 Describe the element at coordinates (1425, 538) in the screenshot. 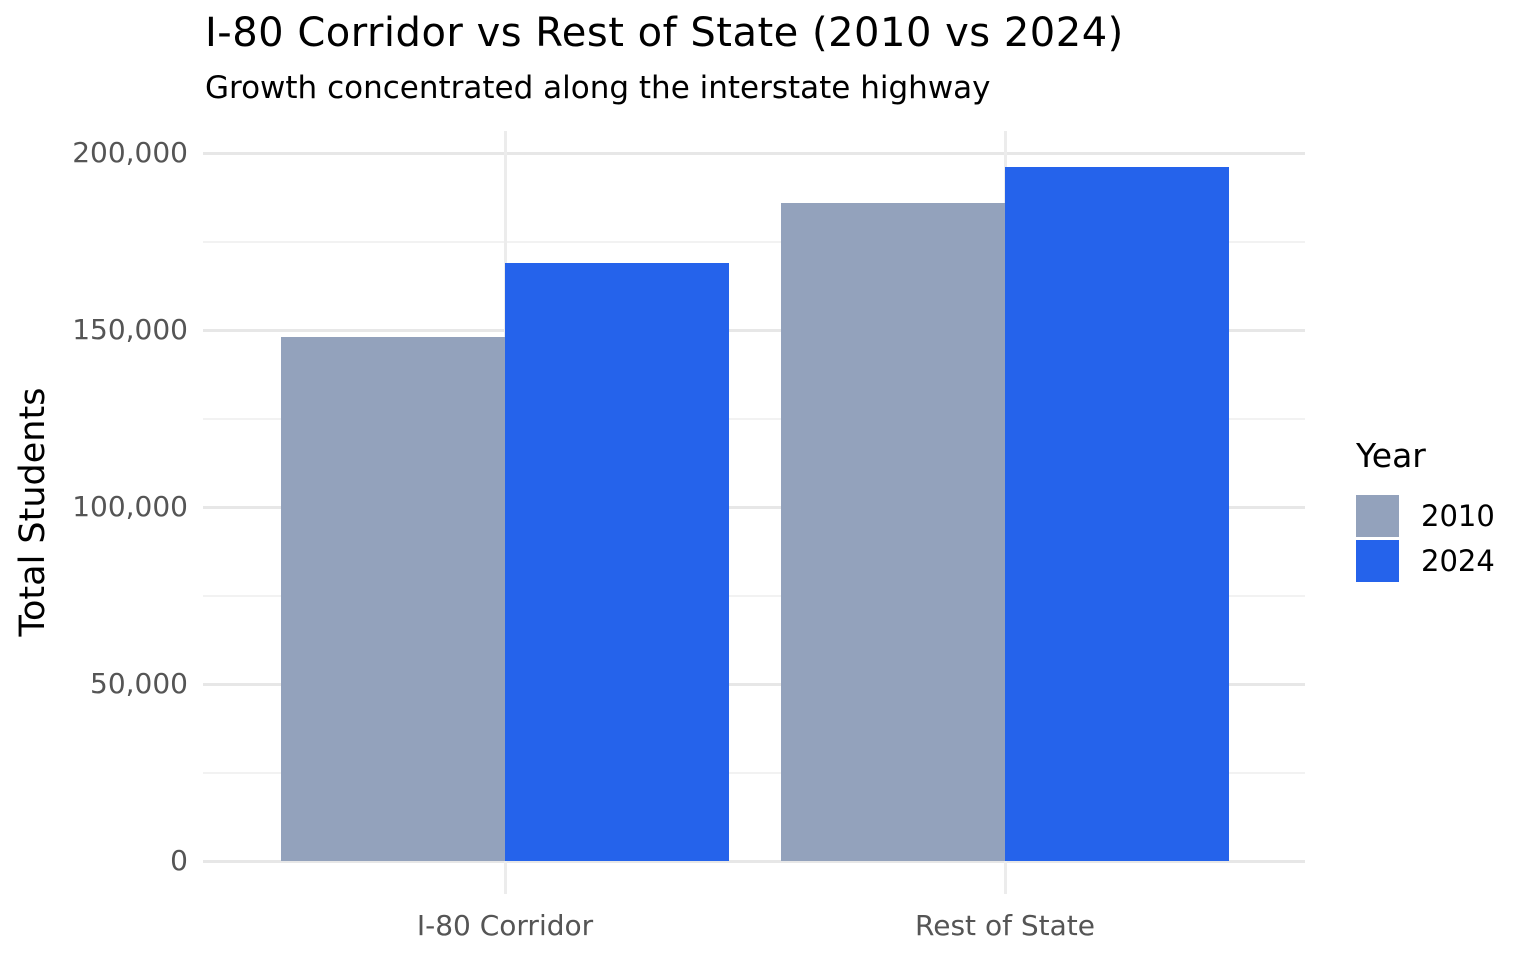

I see `legend-items: 2010 2024` at that location.